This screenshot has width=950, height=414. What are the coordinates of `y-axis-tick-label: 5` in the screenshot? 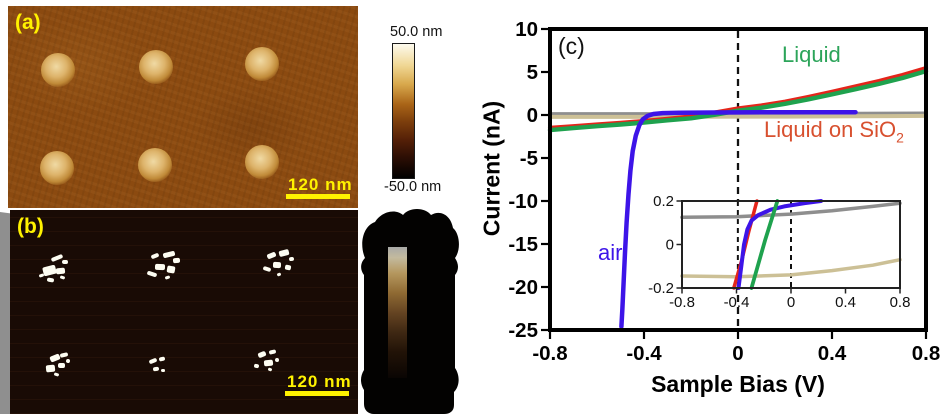 It's located at (532, 72).